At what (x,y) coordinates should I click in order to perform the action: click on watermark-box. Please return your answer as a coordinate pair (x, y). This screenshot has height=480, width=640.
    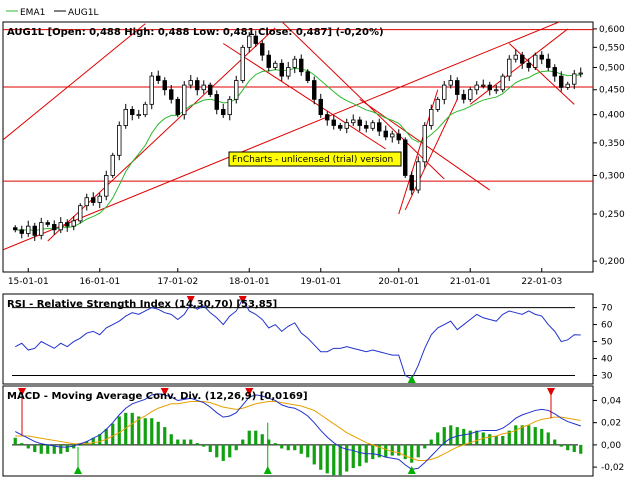
    Looking at the image, I should click on (315, 159).